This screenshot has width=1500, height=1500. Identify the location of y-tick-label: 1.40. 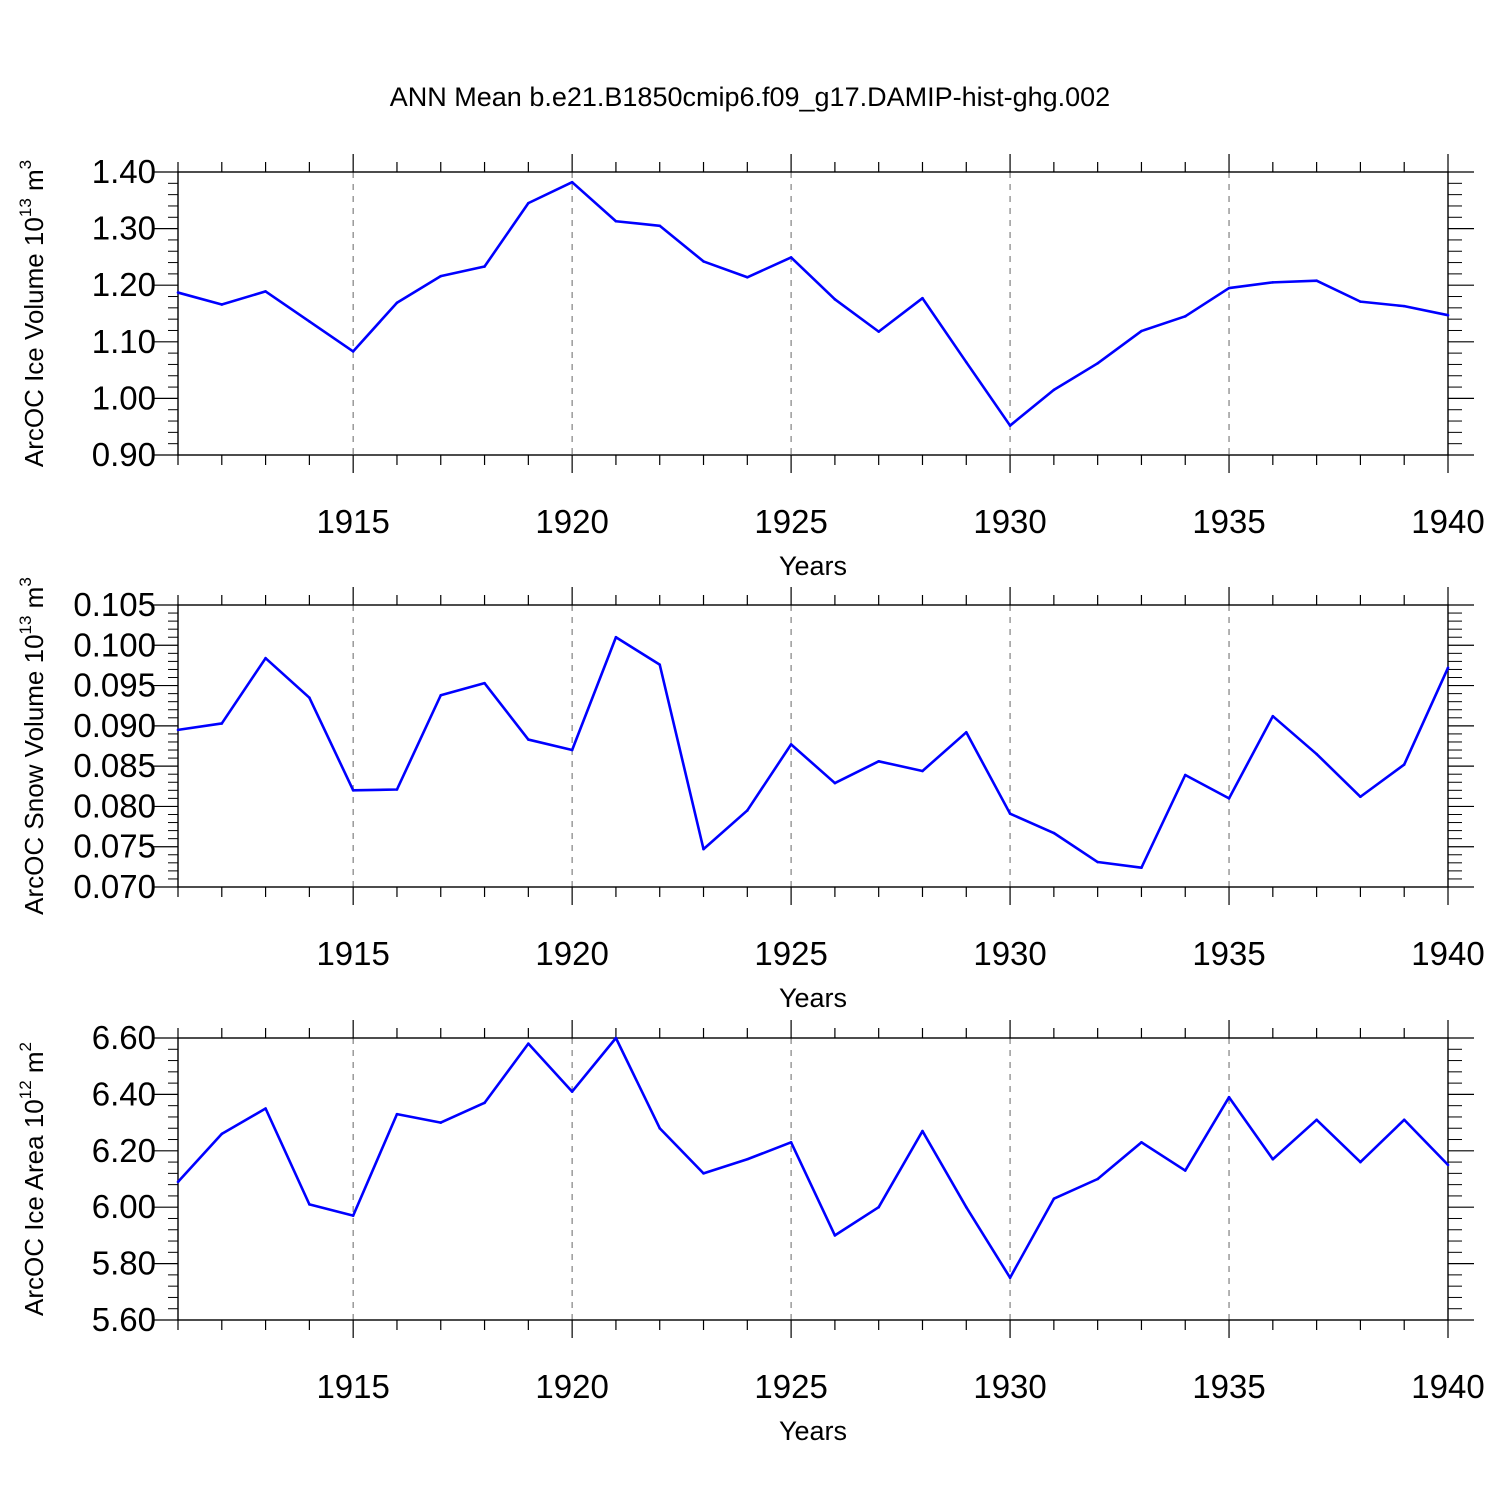
(124, 171).